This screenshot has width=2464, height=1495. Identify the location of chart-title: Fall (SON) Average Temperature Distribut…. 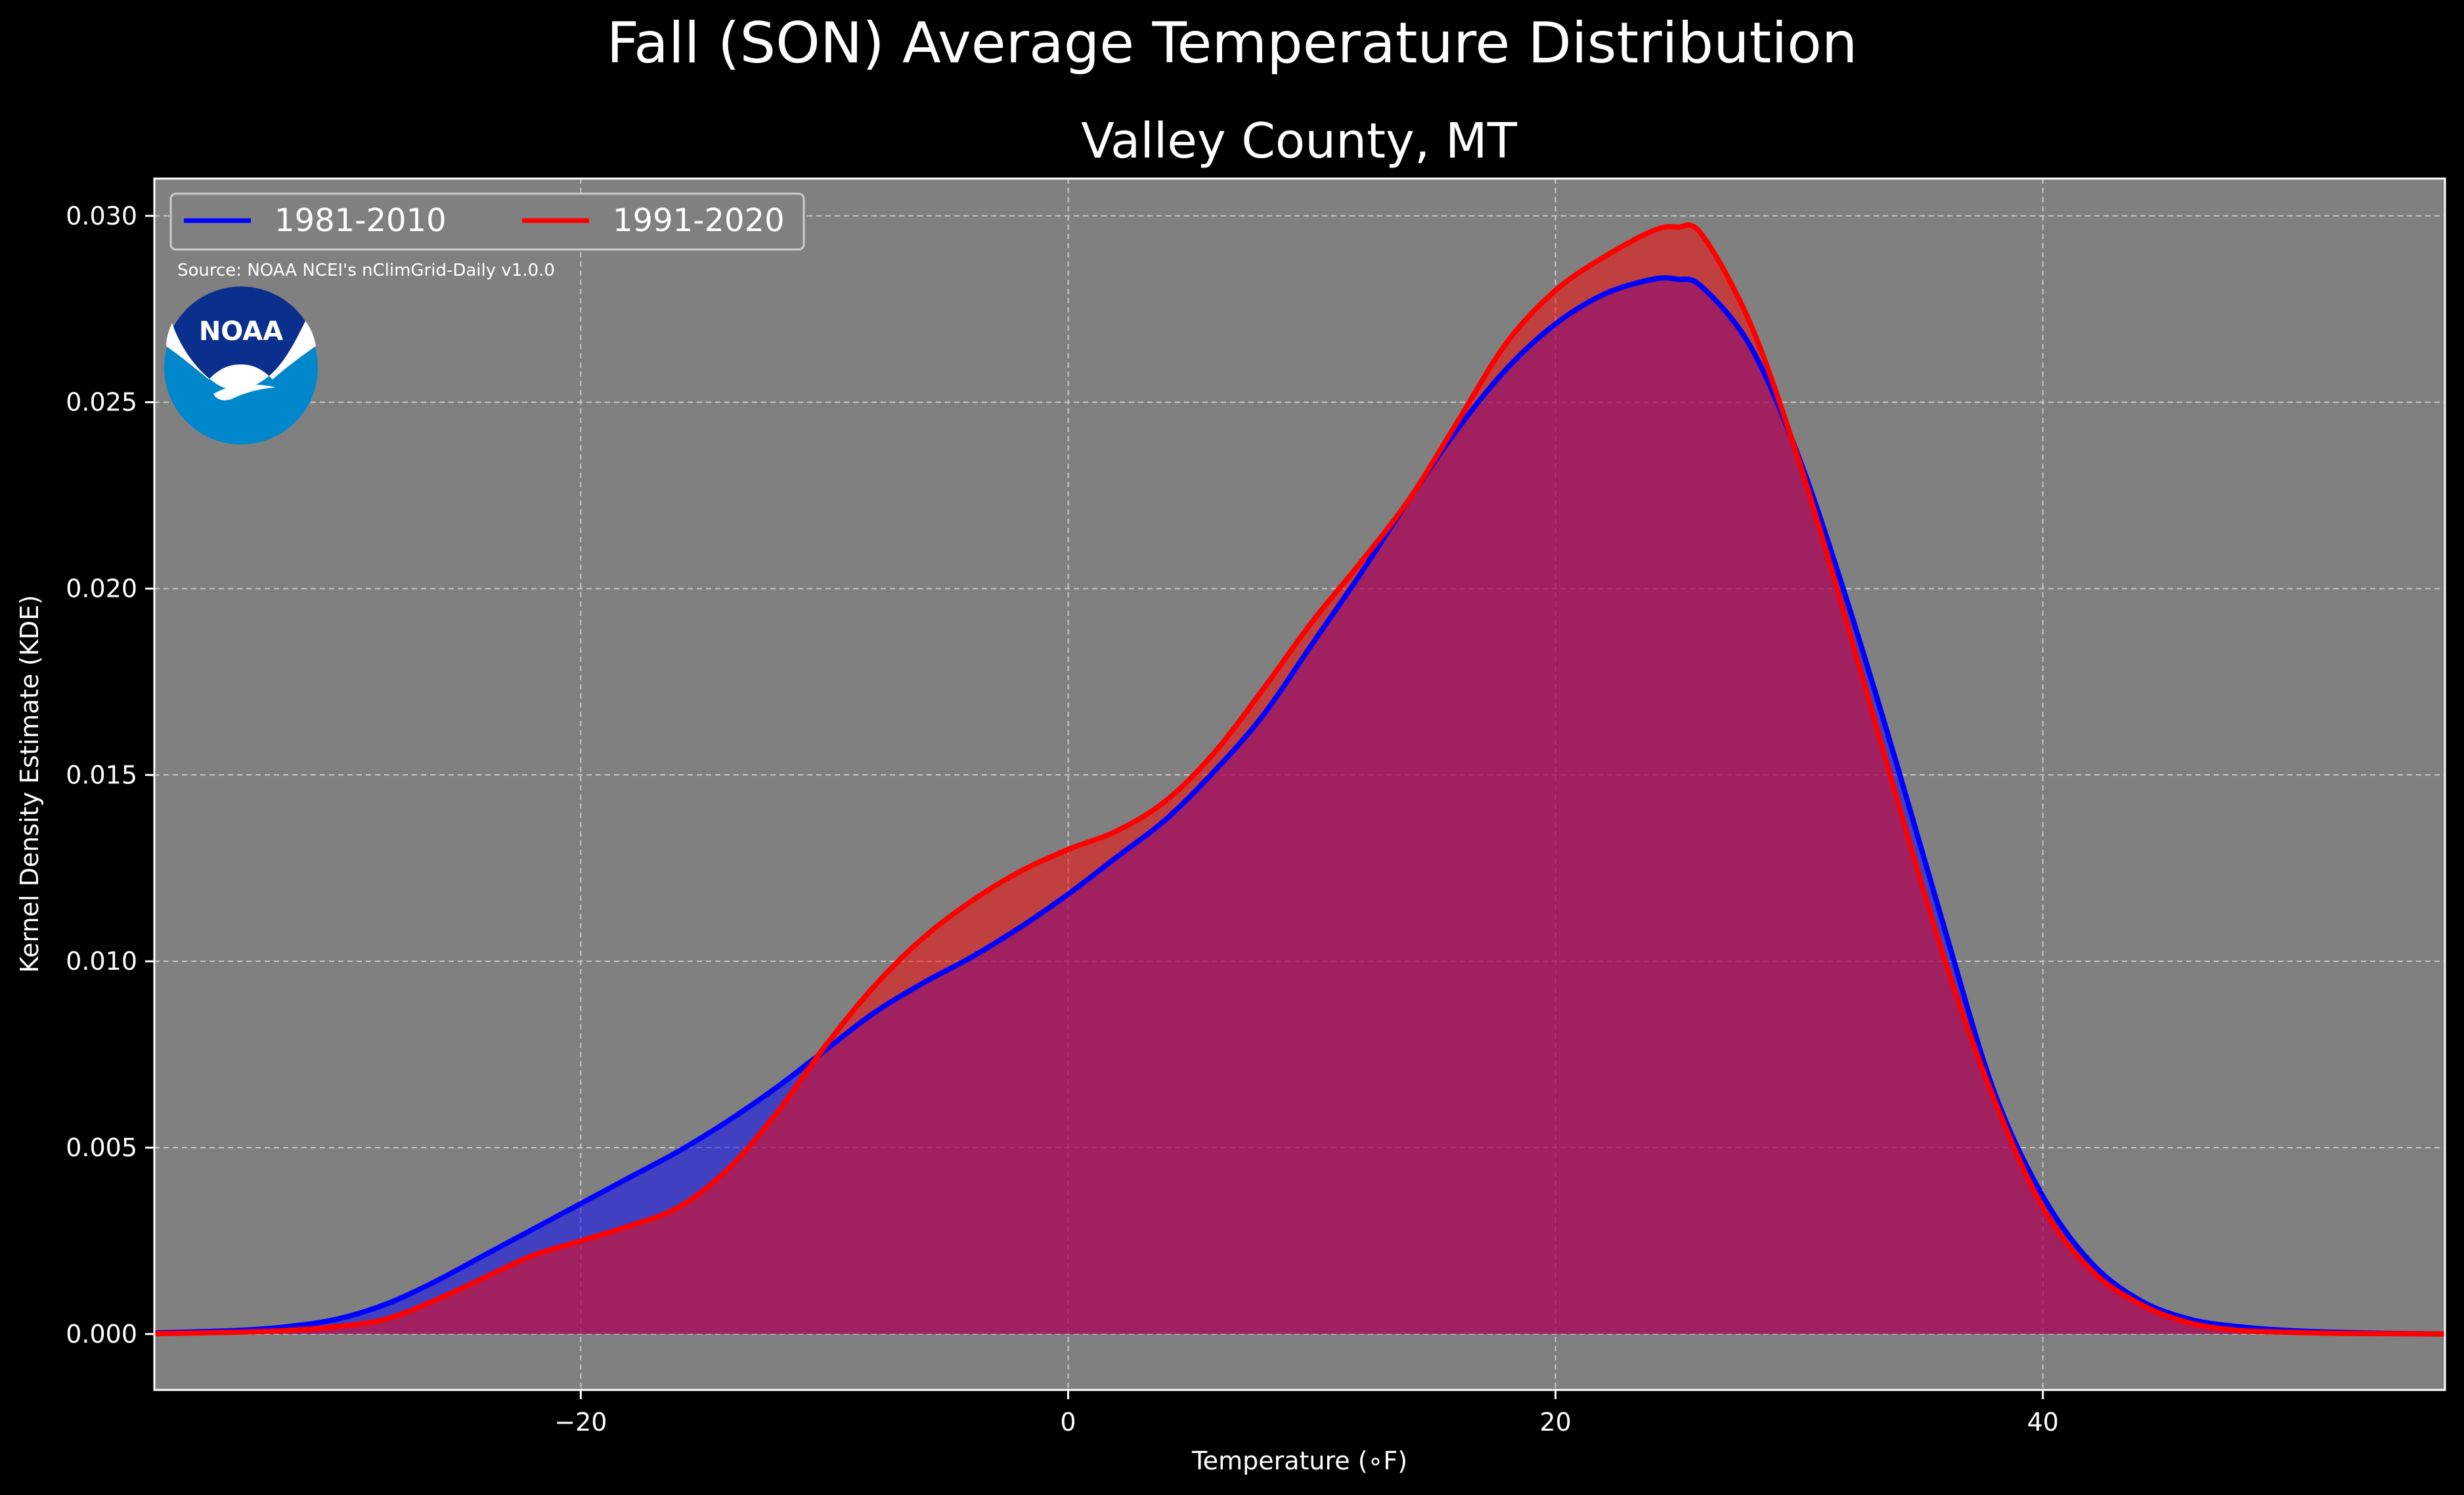
(1232, 43).